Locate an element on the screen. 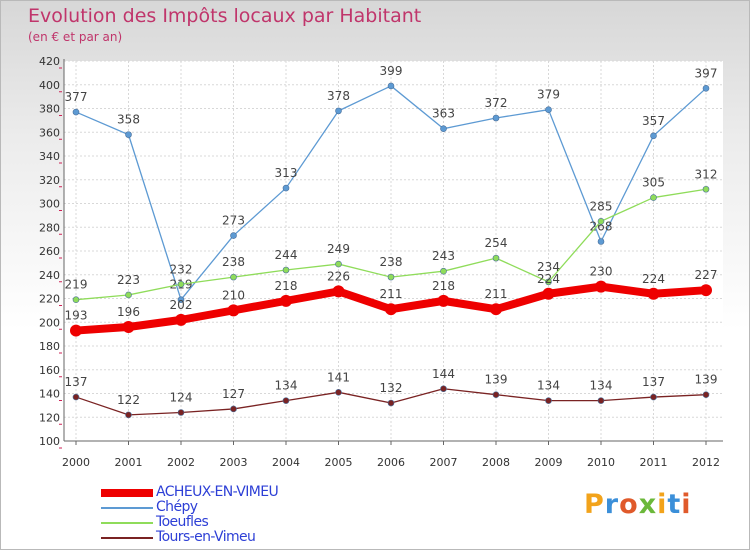 Image resolution: width=750 pixels, height=550 pixels. legend-label: Toeufles is located at coordinates (182, 522).